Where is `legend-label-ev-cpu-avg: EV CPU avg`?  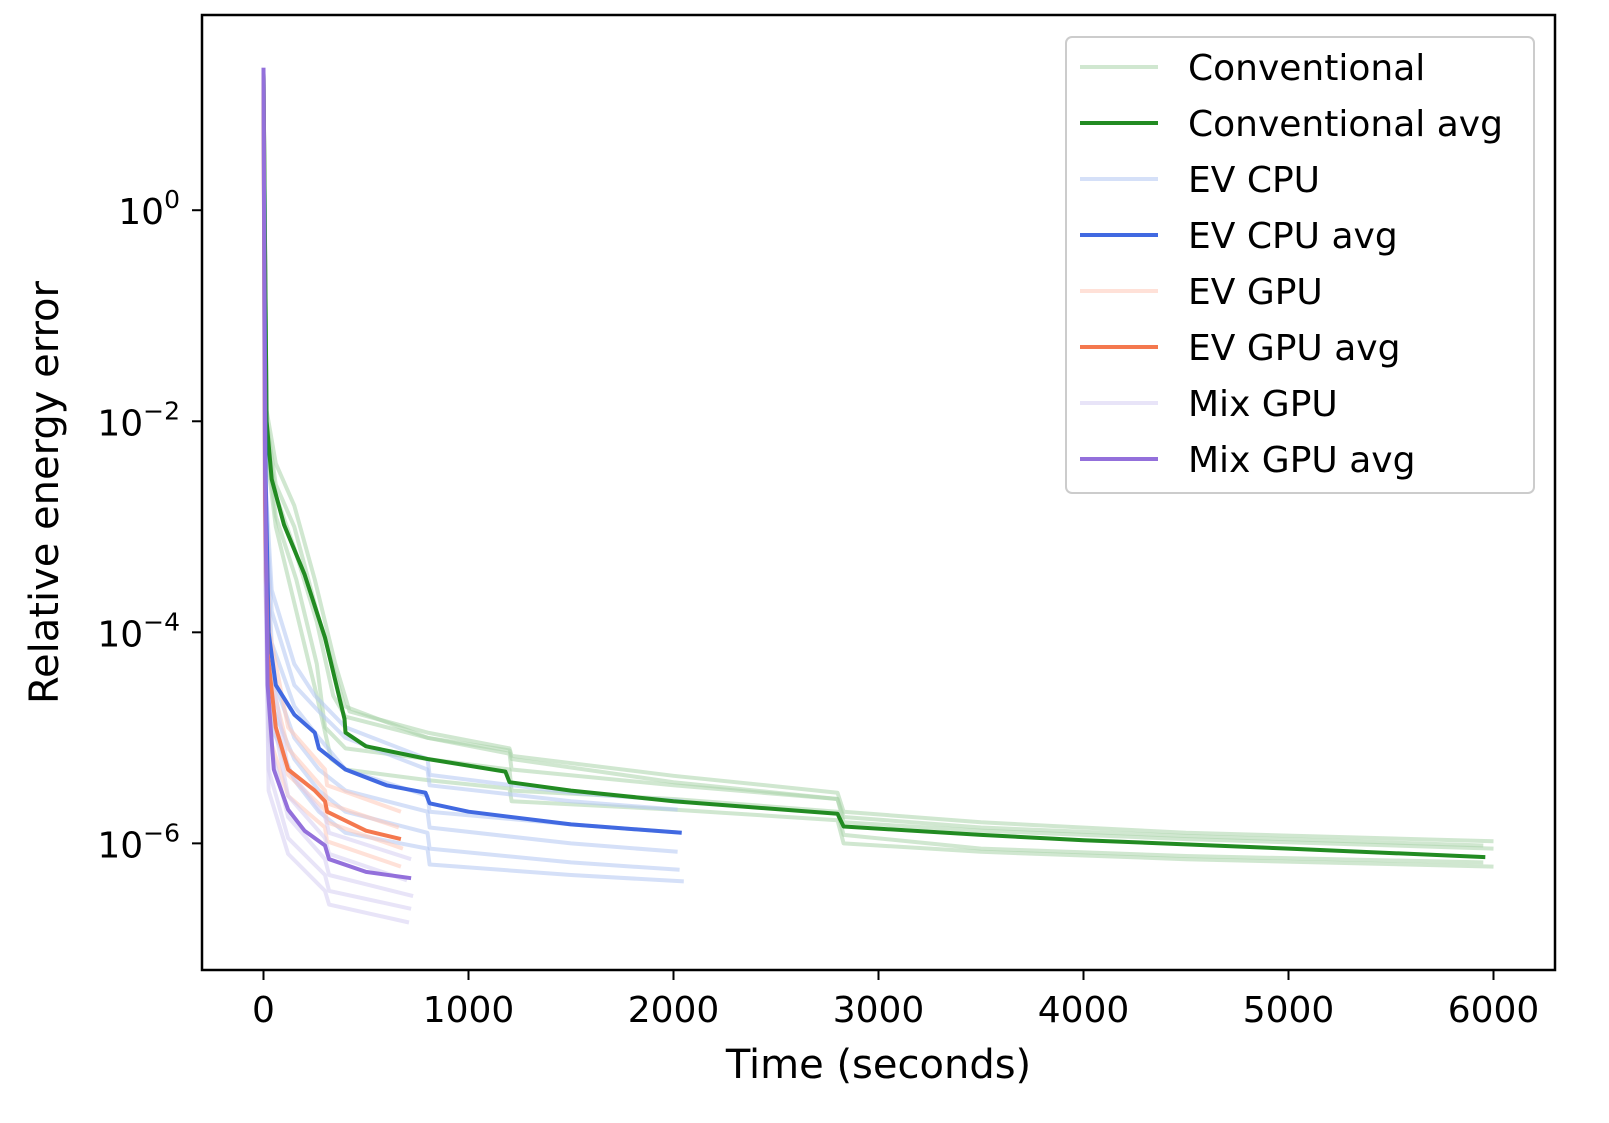 legend-label-ev-cpu-avg: EV CPU avg is located at coordinates (1293, 236).